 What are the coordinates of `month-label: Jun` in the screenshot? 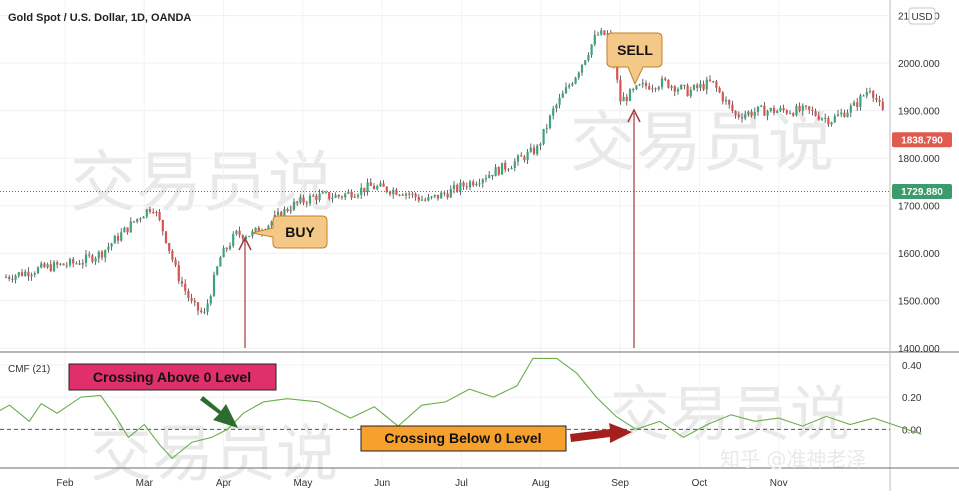 It's located at (382, 483).